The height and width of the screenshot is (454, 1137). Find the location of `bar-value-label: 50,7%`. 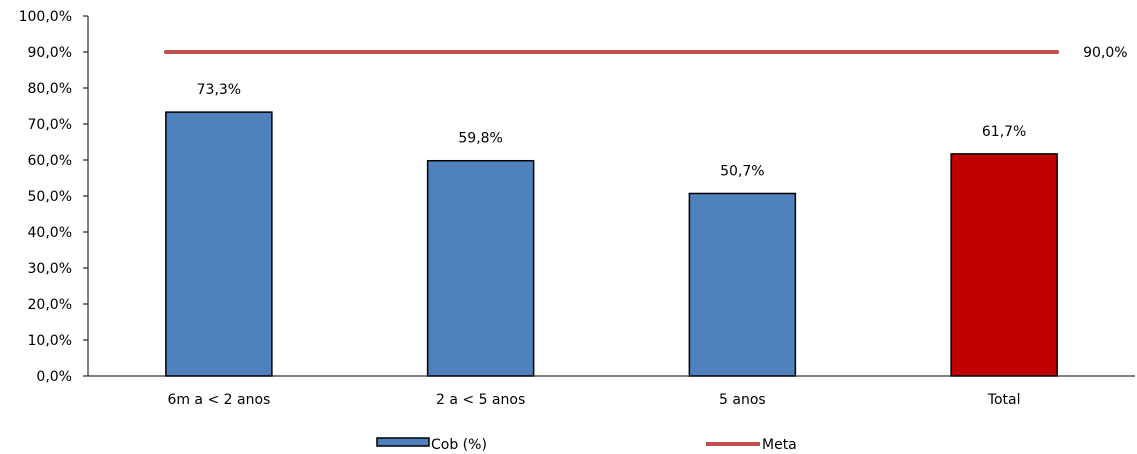

bar-value-label: 50,7% is located at coordinates (742, 171).